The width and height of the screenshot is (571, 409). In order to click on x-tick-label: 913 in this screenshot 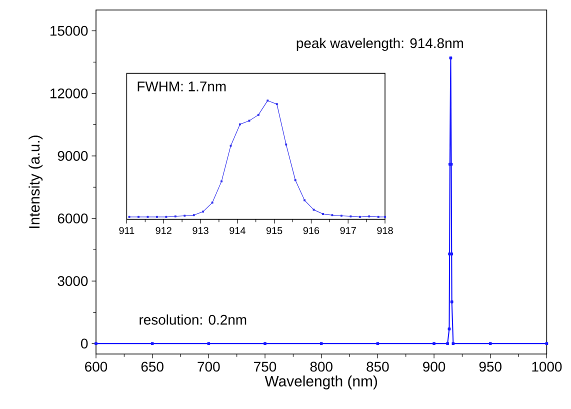, I will do `click(200, 230)`.